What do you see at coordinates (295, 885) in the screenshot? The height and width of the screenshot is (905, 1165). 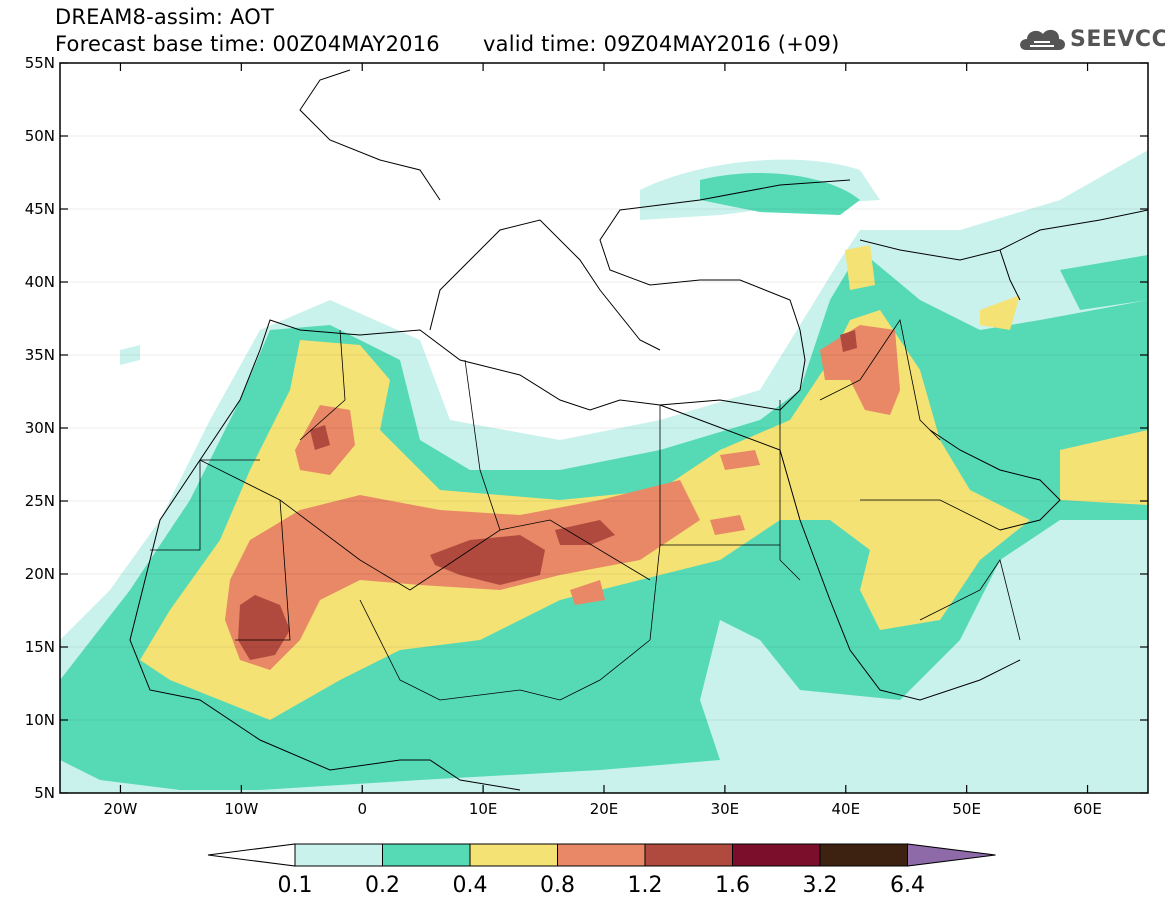 I see `colorbar-label: 0.1` at bounding box center [295, 885].